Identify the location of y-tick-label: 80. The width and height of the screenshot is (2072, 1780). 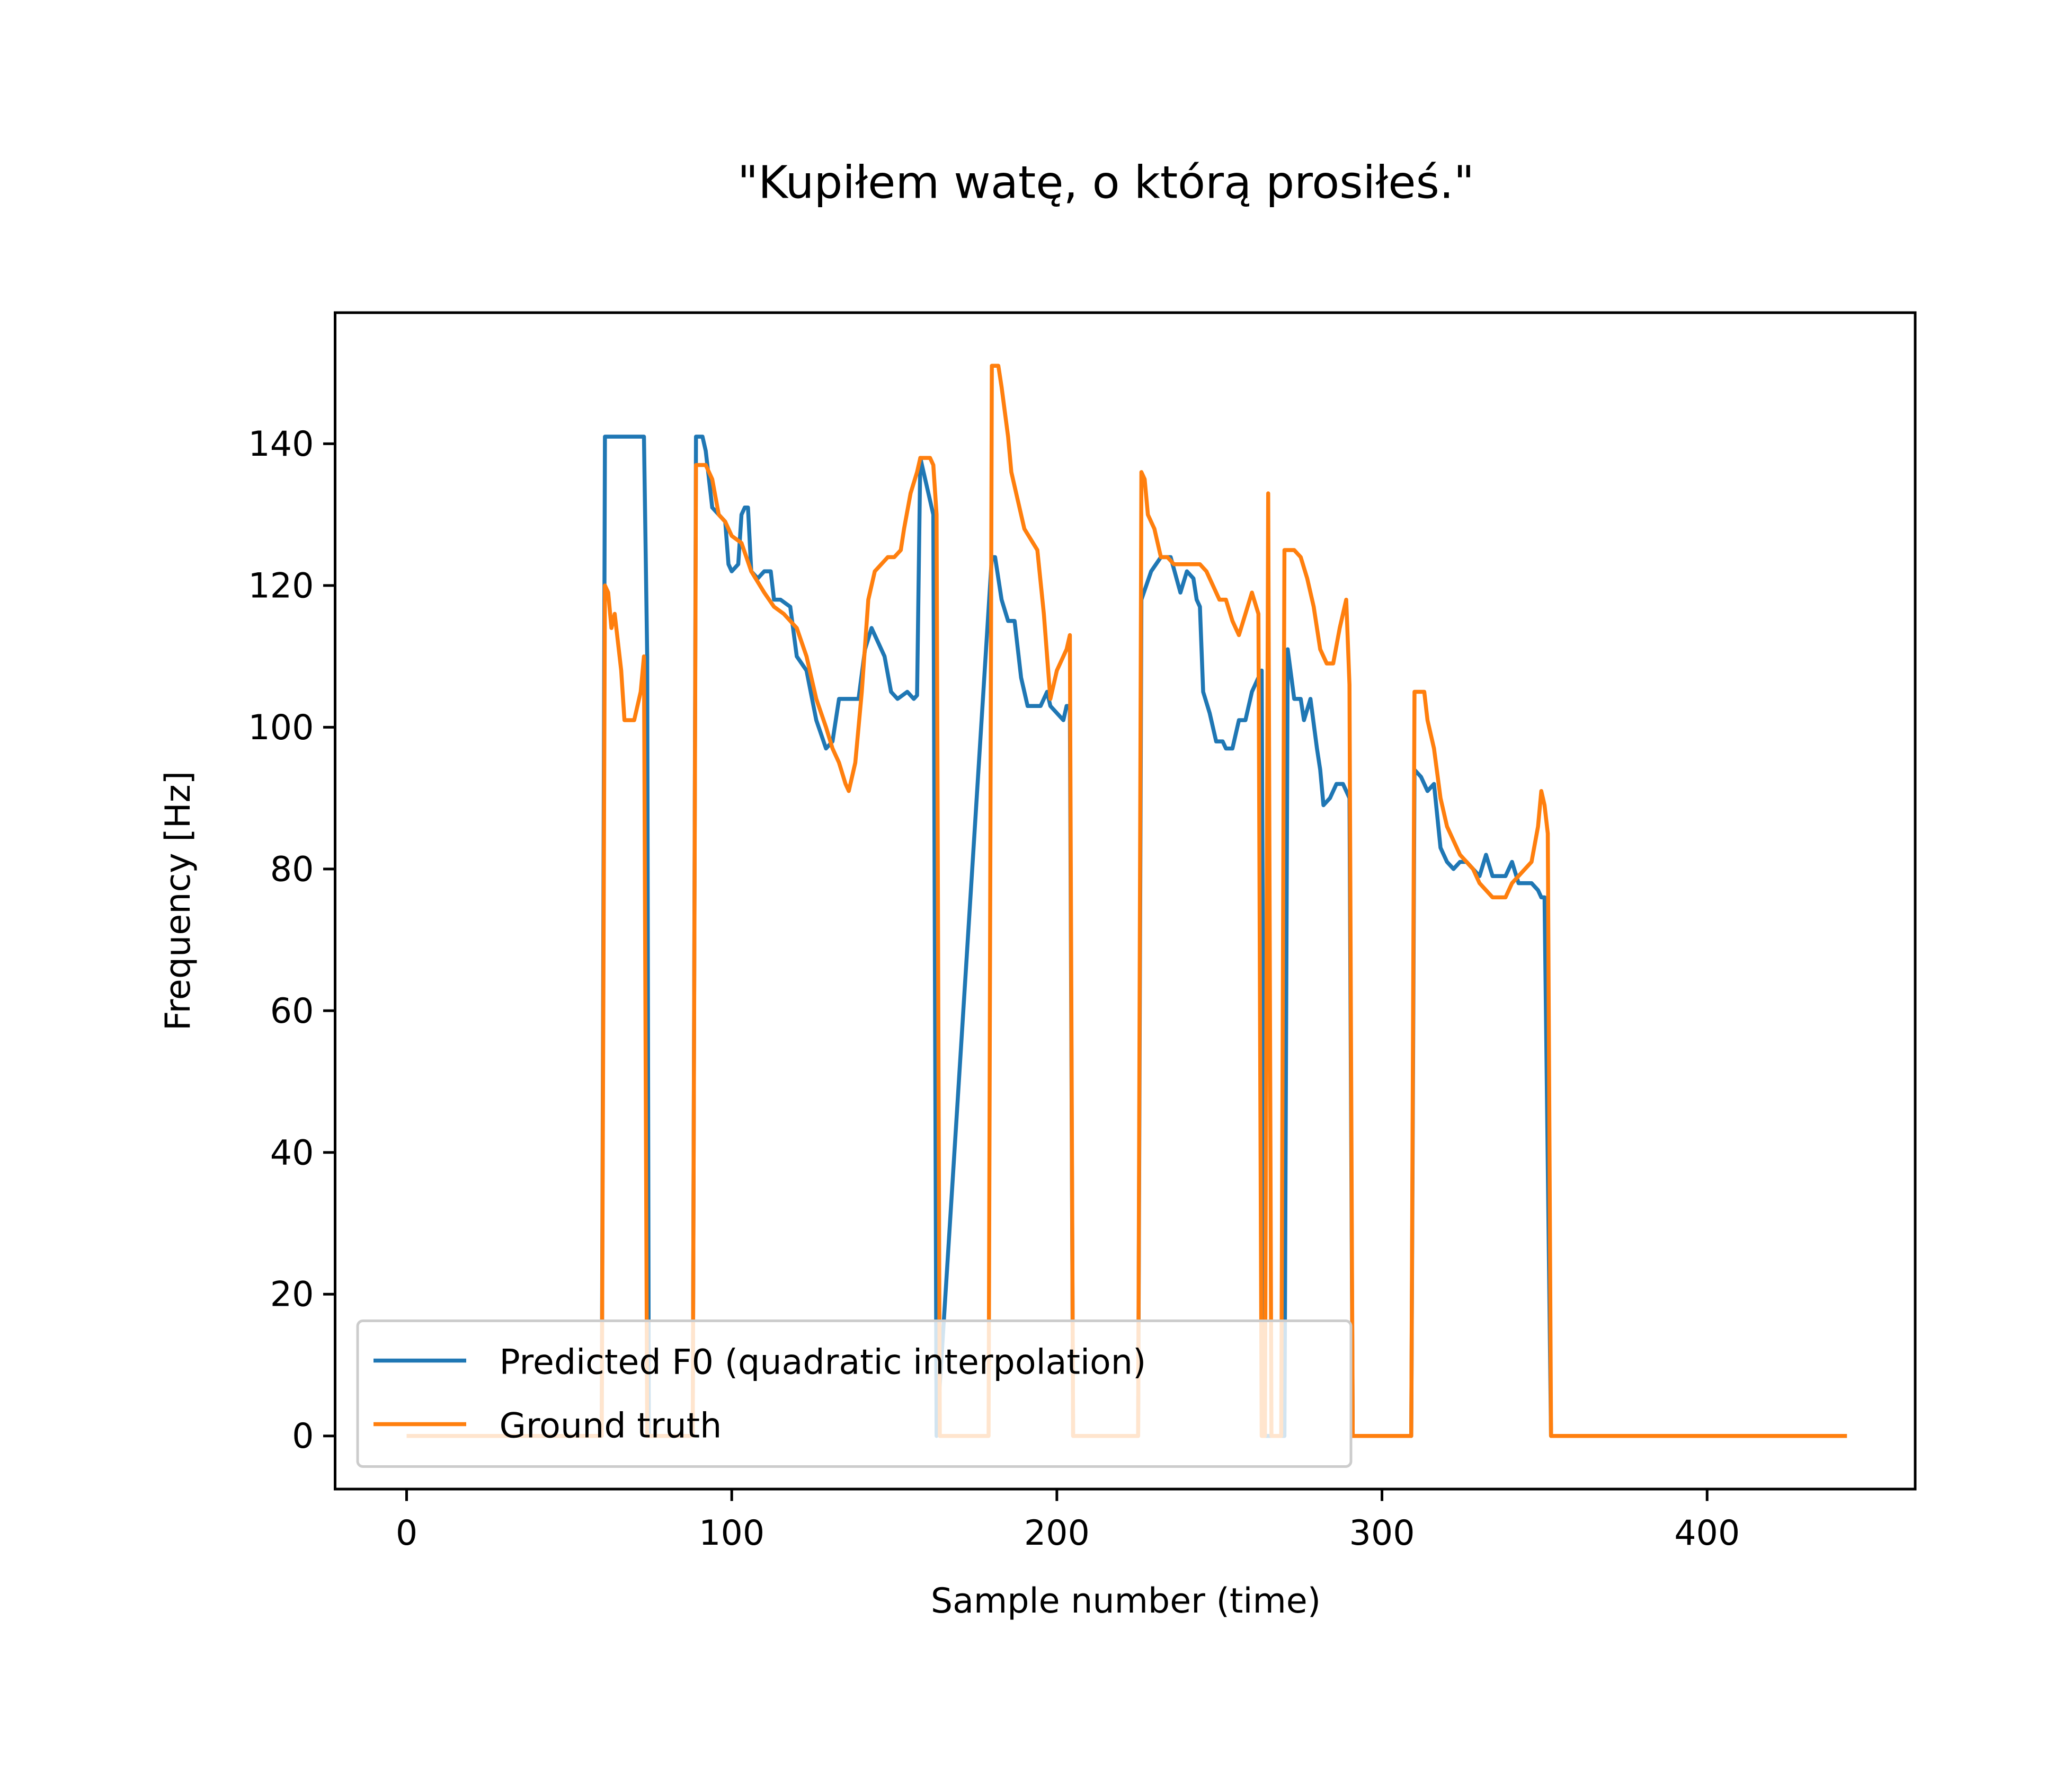
(292, 869).